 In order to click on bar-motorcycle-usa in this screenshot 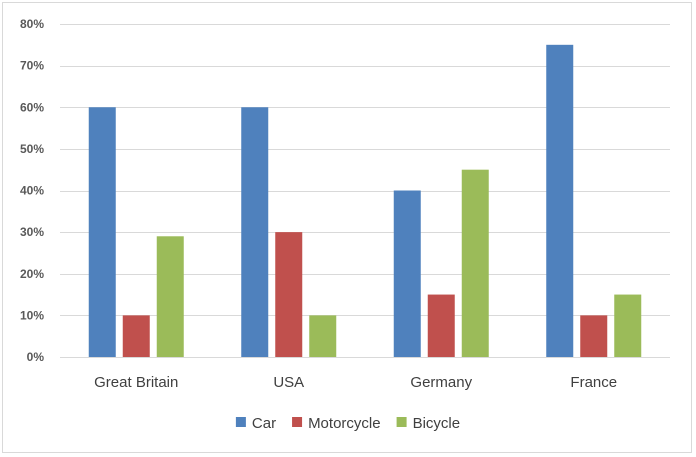, I will do `click(289, 294)`.